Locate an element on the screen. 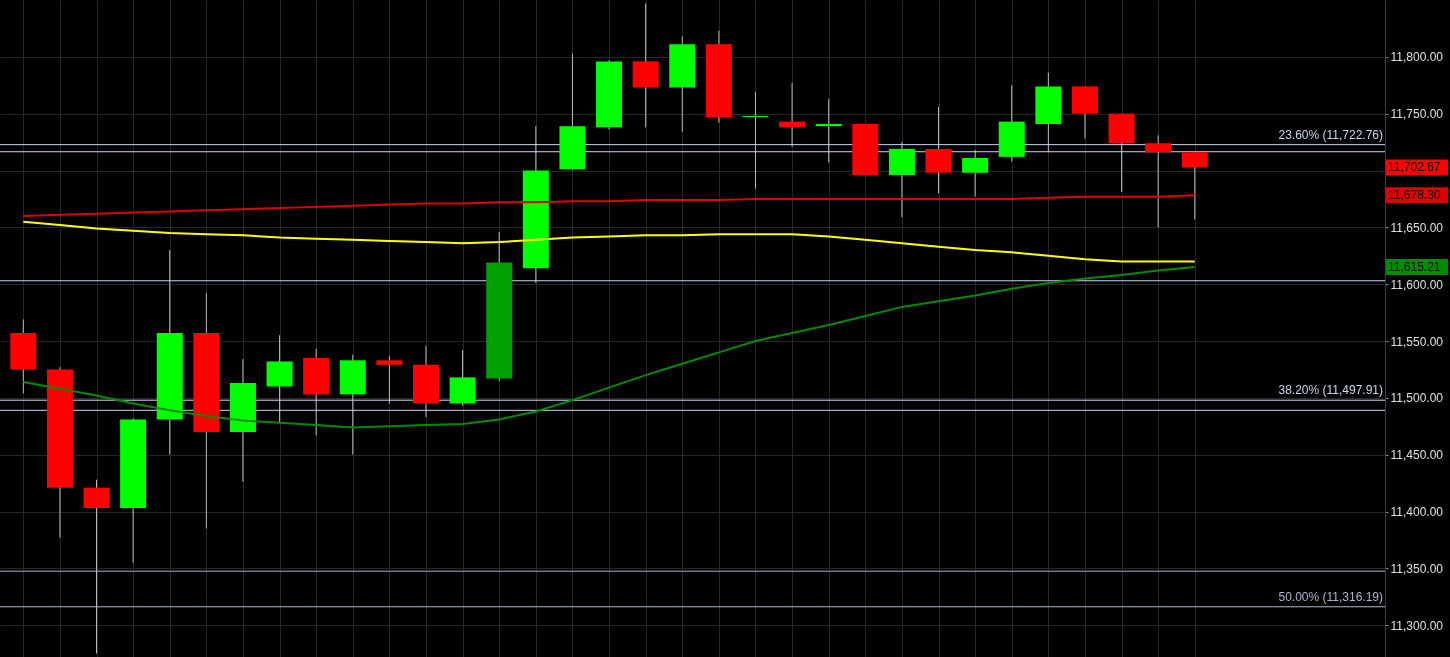 The image size is (1450, 657). text: 11,615.21 is located at coordinates (1414, 266).